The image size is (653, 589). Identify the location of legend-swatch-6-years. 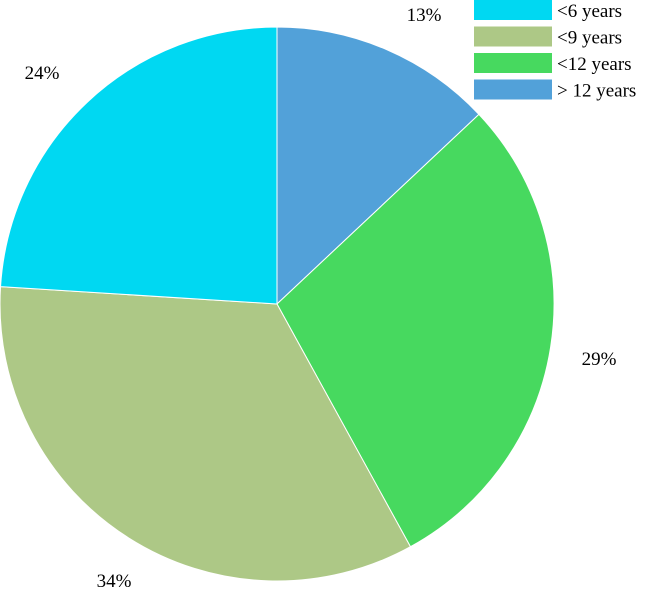
(513, 10).